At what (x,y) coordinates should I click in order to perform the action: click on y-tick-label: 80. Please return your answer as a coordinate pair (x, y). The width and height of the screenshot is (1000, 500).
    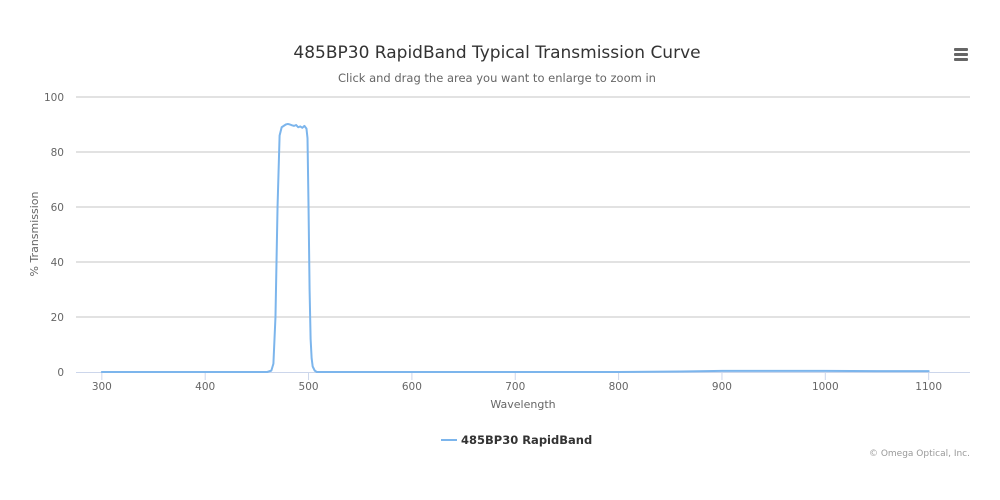
    Looking at the image, I should click on (57, 153).